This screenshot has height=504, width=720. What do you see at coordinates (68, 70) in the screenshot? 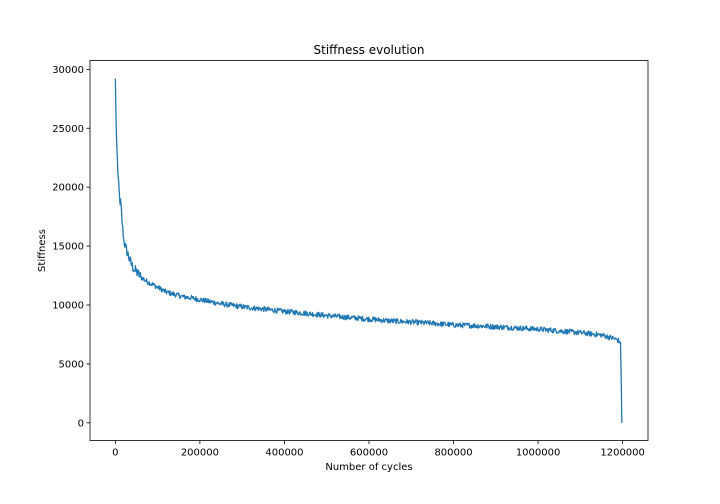
I see `y-tick-label: 30000` at bounding box center [68, 70].